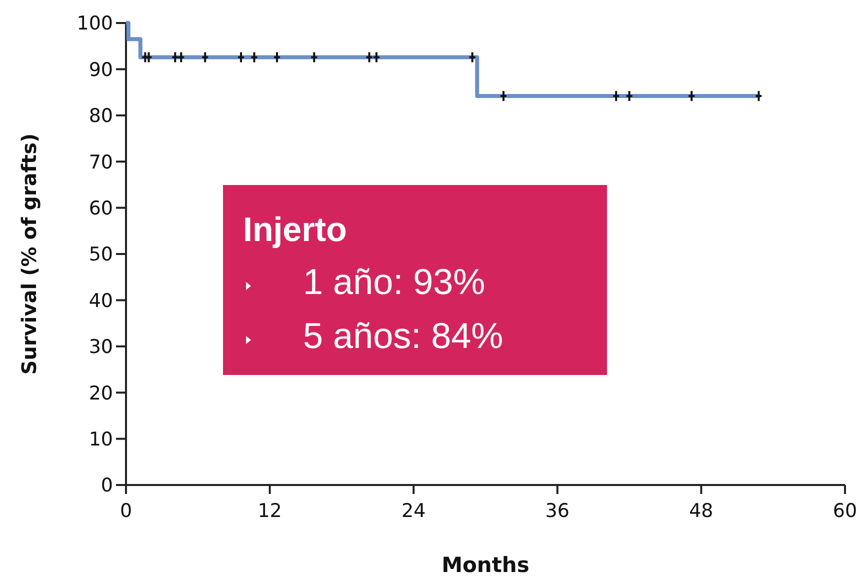 The width and height of the screenshot is (860, 577). Describe the element at coordinates (106, 485) in the screenshot. I see `y-tick-label: 0` at that location.